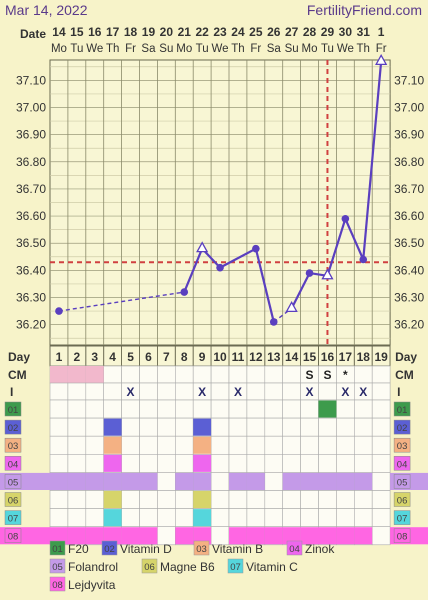  I want to click on cycle-day-label: 14, so click(292, 357).